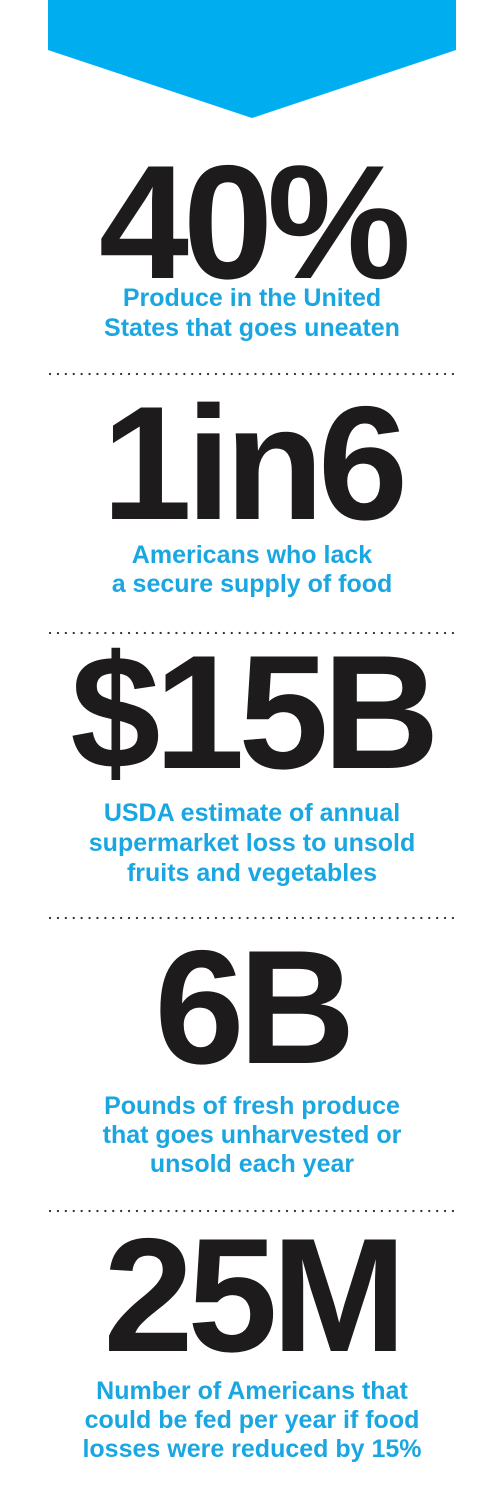 The height and width of the screenshot is (1511, 504). What do you see at coordinates (252, 328) in the screenshot?
I see `stat-description: States that goes uneaten` at bounding box center [252, 328].